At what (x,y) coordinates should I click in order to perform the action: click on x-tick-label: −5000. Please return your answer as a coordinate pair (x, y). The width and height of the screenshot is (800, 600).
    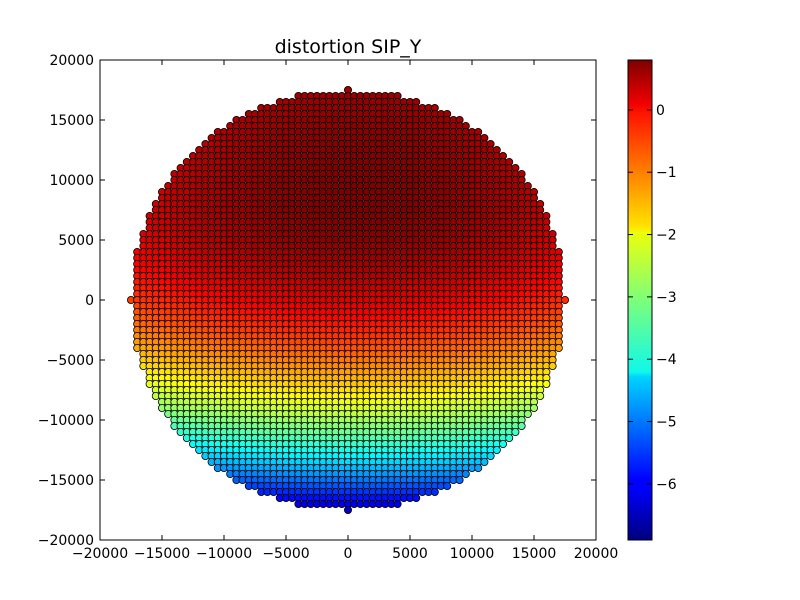
    Looking at the image, I should click on (285, 554).